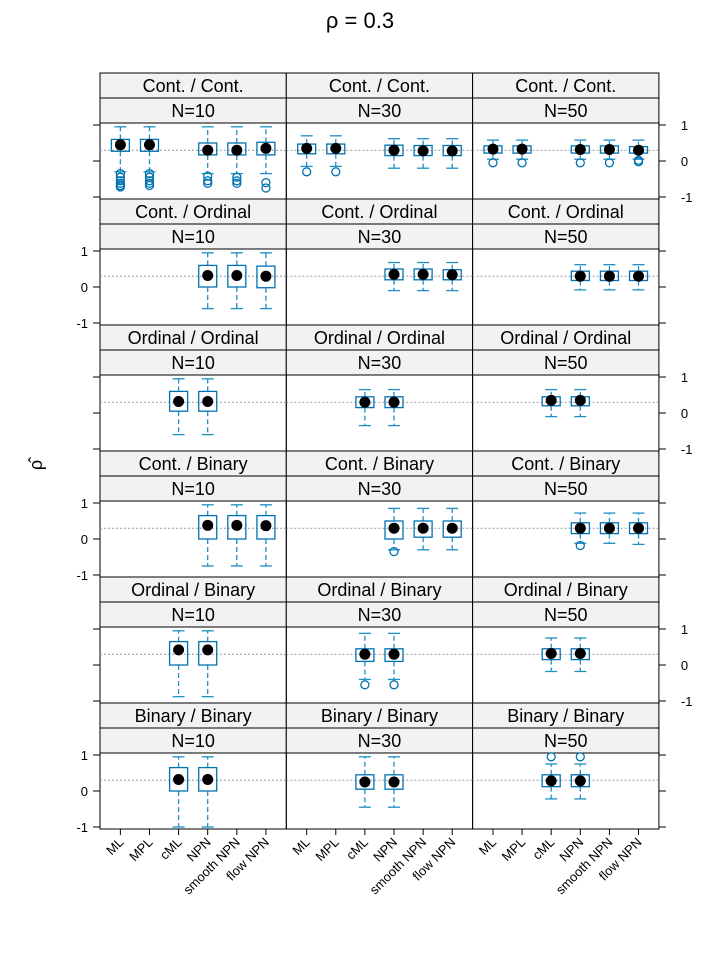  What do you see at coordinates (379, 136) in the screenshot?
I see `panel: Cont. / Cont. N=30` at bounding box center [379, 136].